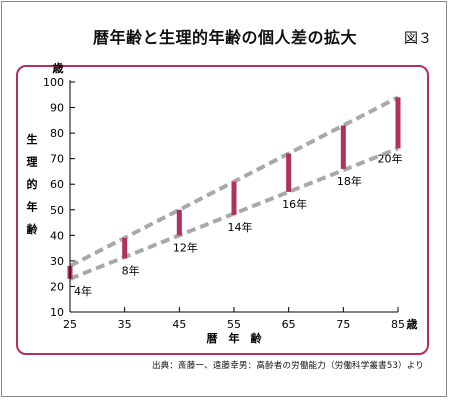 This screenshot has height=400, width=450. Describe the element at coordinates (418, 39) in the screenshot. I see `figure-number: 図３` at that location.